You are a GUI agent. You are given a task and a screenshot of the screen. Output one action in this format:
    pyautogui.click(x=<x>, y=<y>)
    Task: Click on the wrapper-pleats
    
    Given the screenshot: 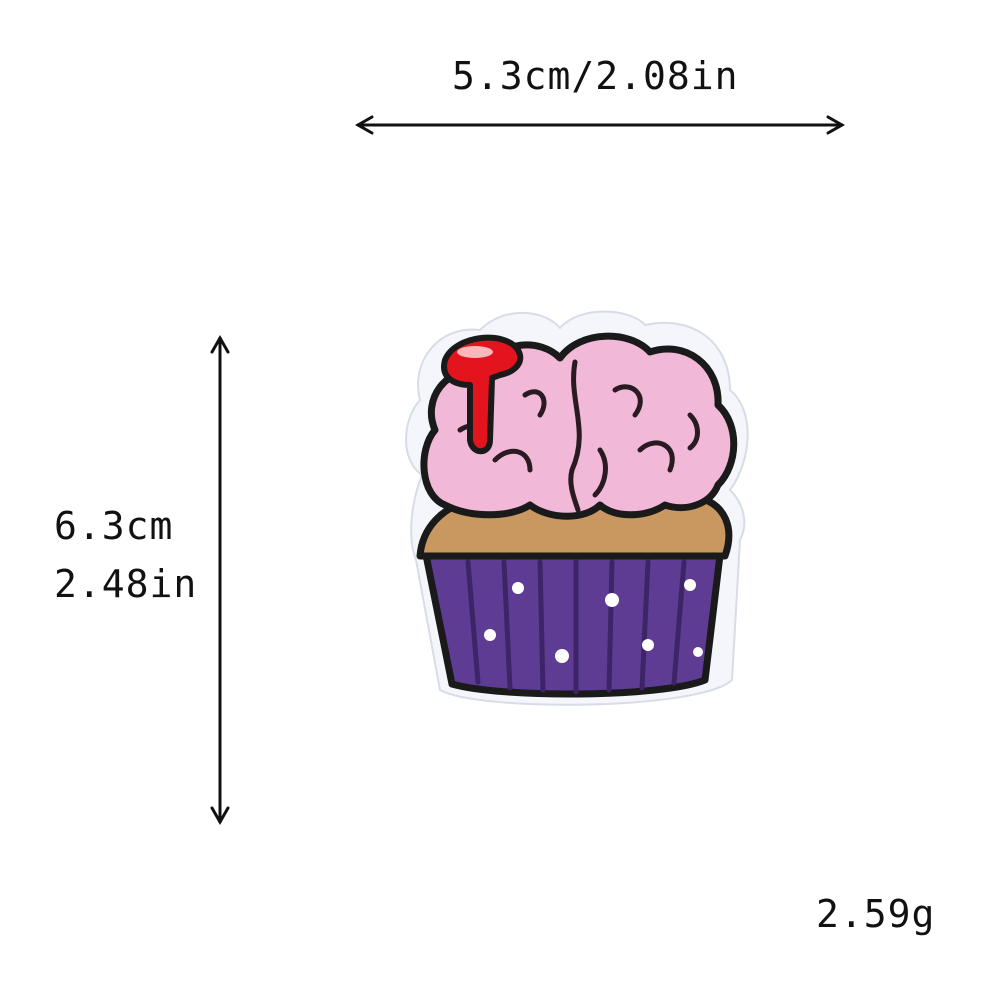 What is the action you would take?
    pyautogui.click(x=576, y=627)
    